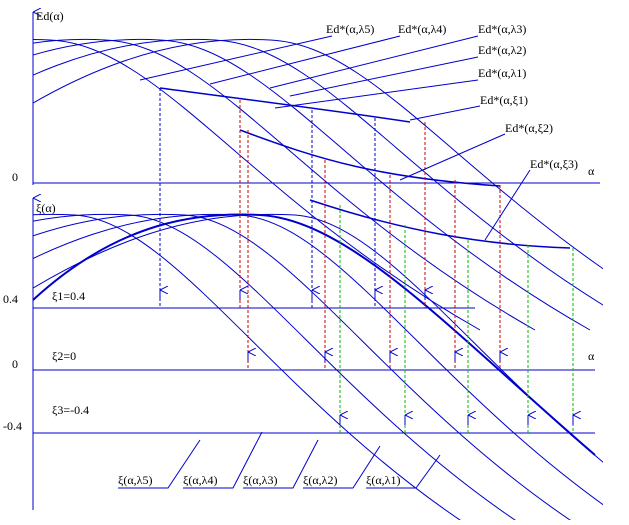 This screenshot has height=525, width=629. I want to click on level-label: ξ1=0.4, so click(68, 296).